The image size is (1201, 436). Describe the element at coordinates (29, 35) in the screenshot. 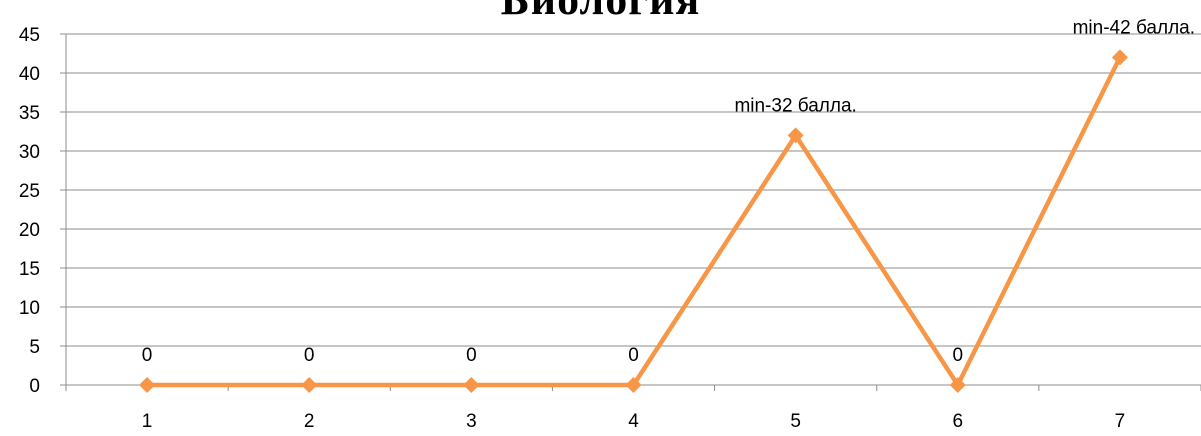

I see `y-tick-label: 45` at that location.